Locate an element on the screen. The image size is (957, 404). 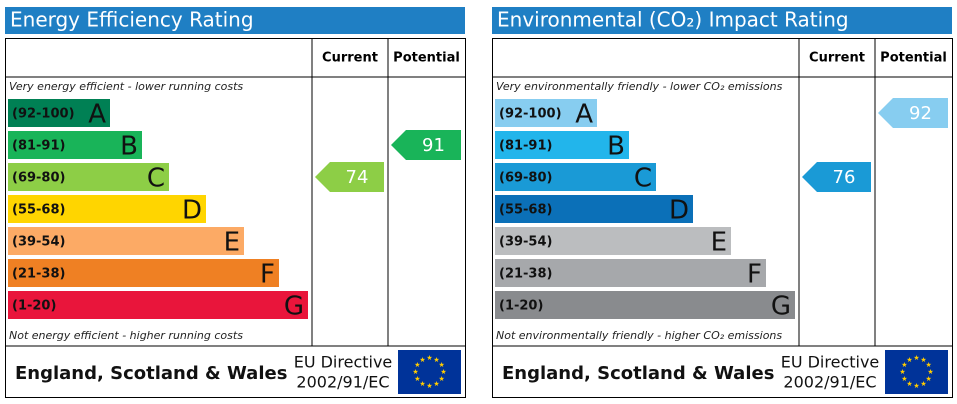
rating-value: 76 is located at coordinates (844, 177).